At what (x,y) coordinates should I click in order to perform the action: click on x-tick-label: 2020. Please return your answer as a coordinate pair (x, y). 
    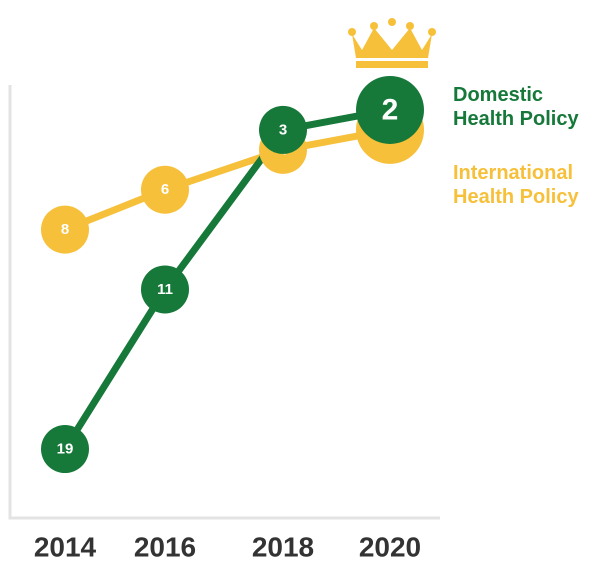
    Looking at the image, I should click on (390, 547).